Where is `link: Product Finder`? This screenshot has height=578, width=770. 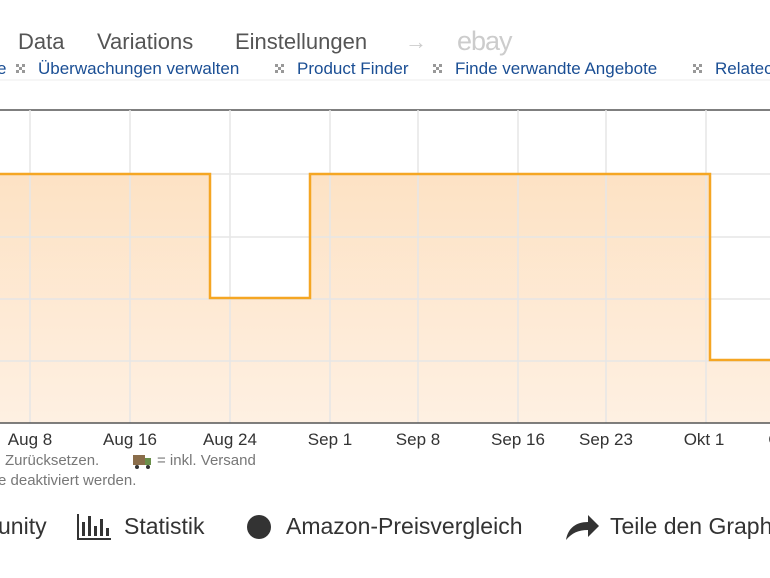 link: Product Finder is located at coordinates (353, 68).